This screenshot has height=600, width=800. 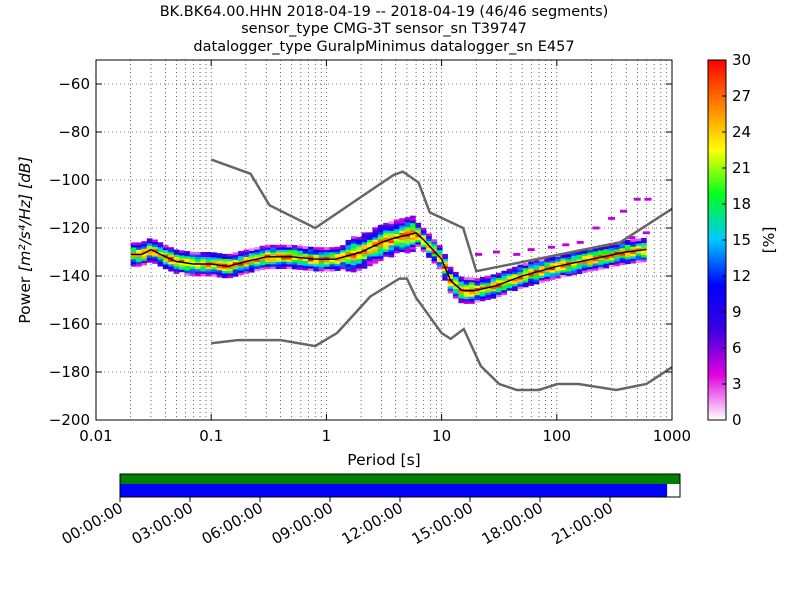 What do you see at coordinates (672, 436) in the screenshot?
I see `x-tick-label: 1000` at bounding box center [672, 436].